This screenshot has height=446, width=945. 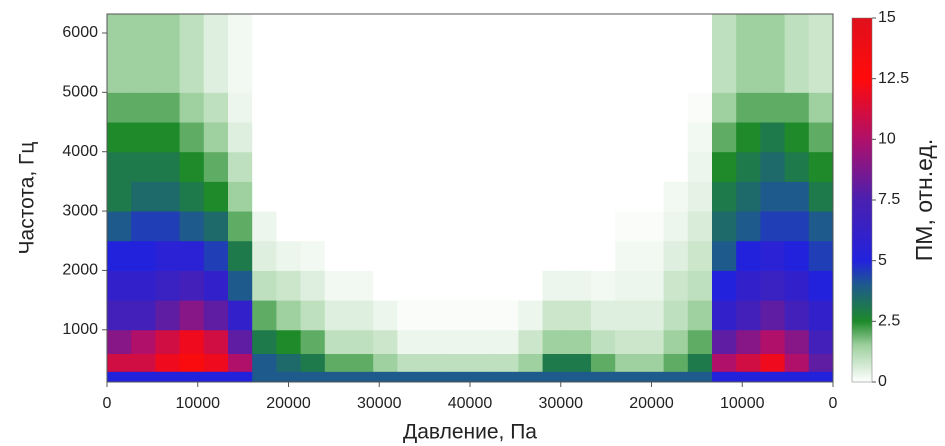 What do you see at coordinates (889, 321) in the screenshot?
I see `colorbar-tick-label: 2.5` at bounding box center [889, 321].